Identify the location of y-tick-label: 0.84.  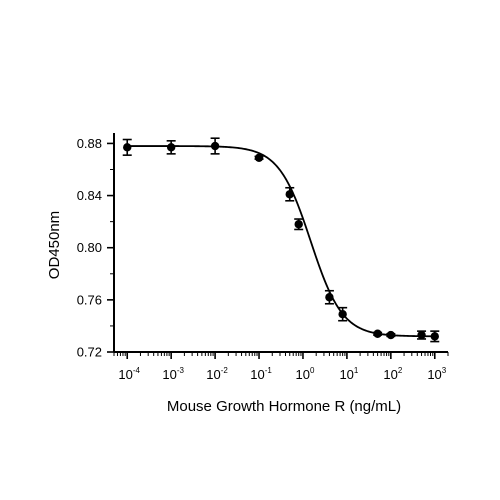
(89, 195).